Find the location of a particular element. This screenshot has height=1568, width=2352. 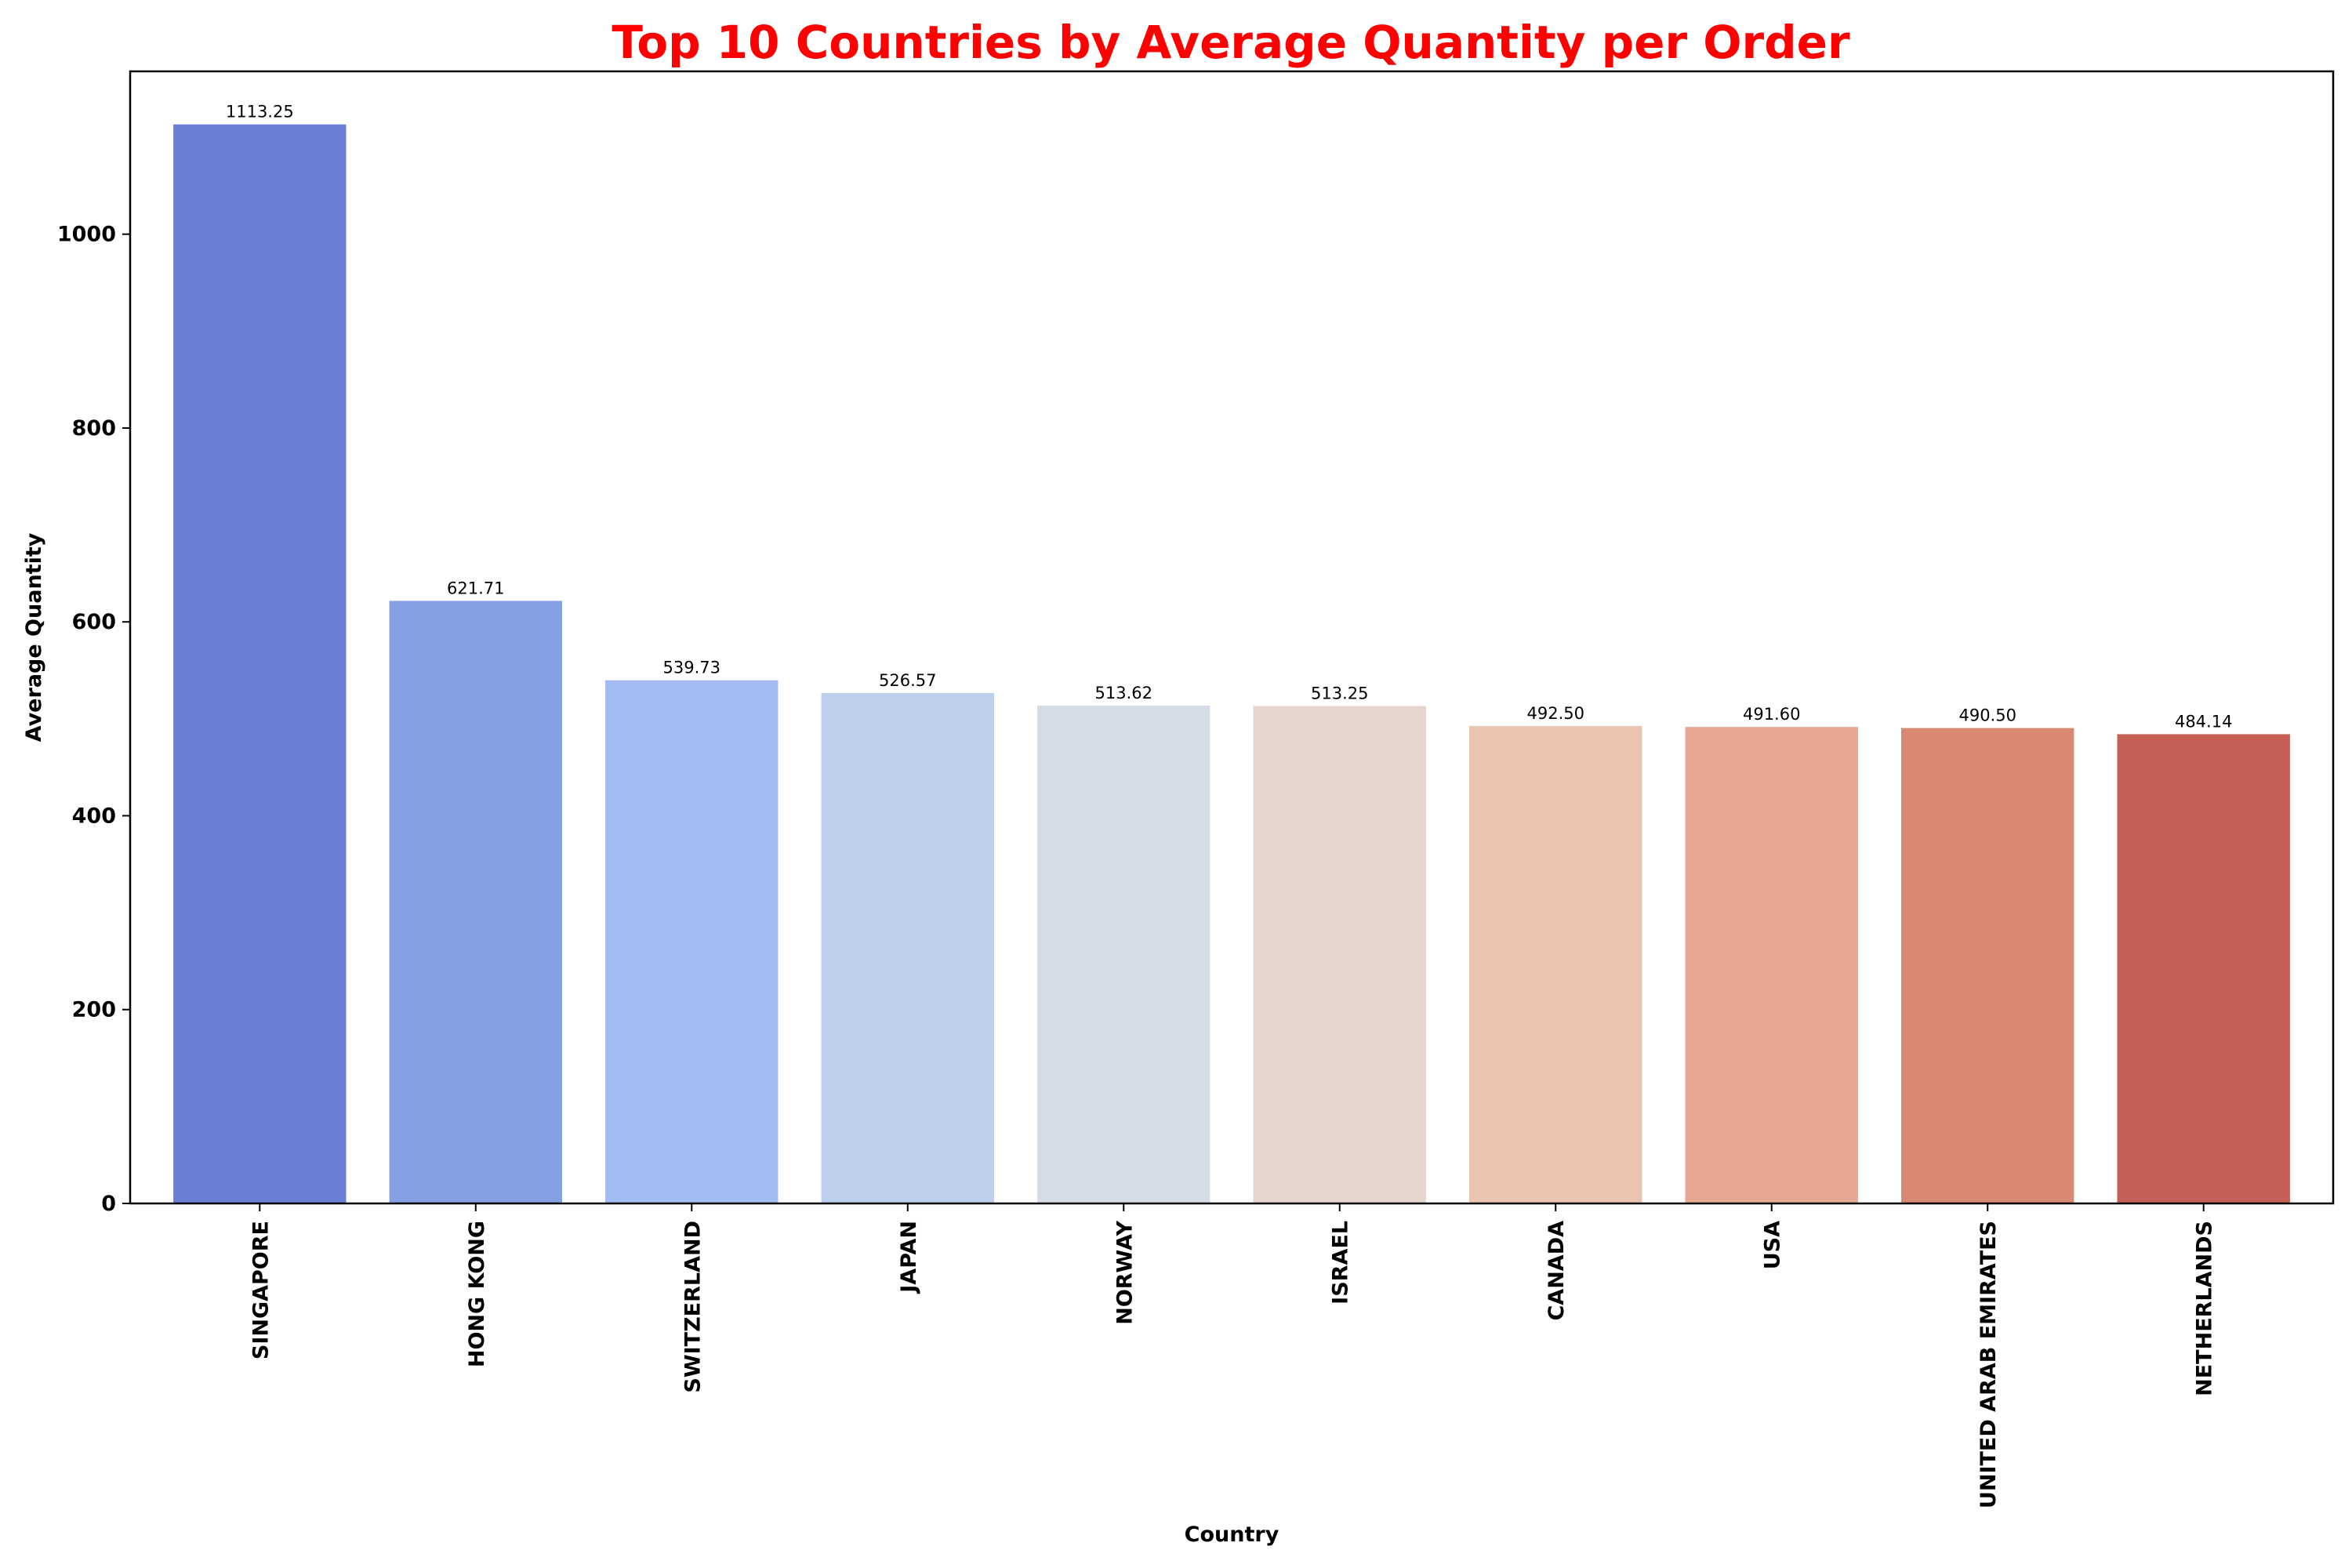

bar-value-label: 490.50 is located at coordinates (1987, 715).